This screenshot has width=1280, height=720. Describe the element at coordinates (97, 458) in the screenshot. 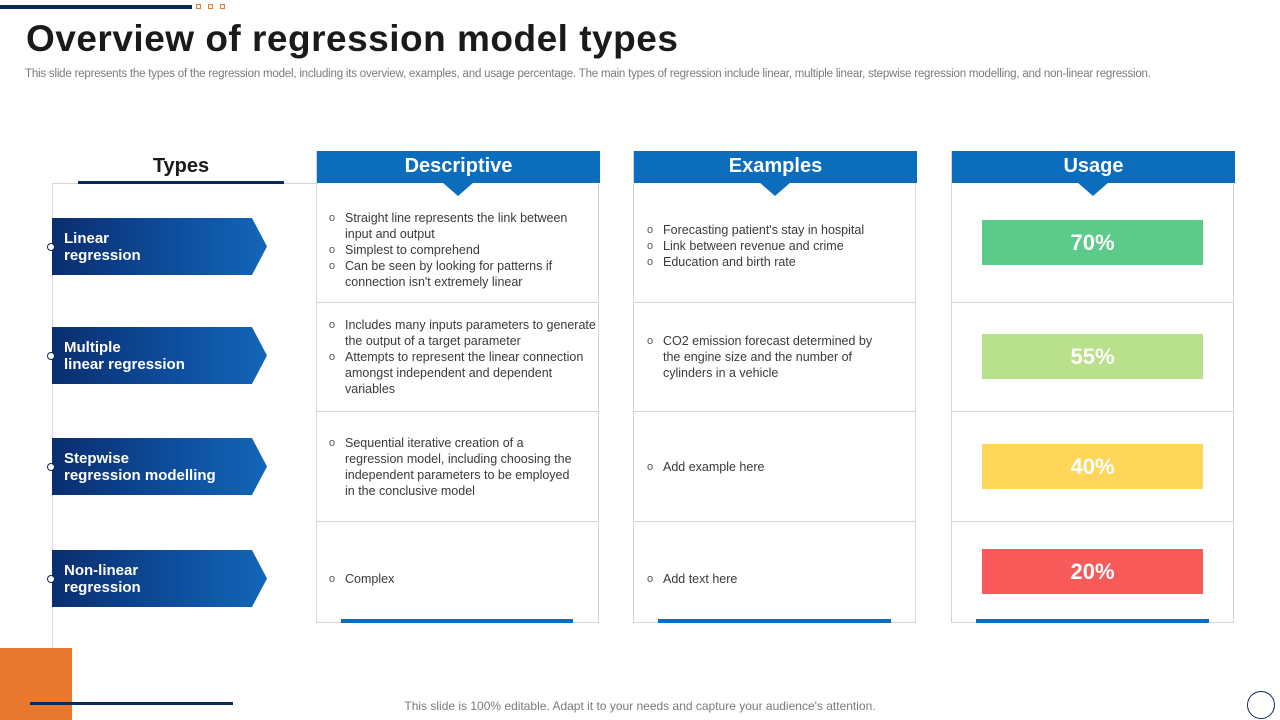

I see `type-label-line: Stepwise` at that location.